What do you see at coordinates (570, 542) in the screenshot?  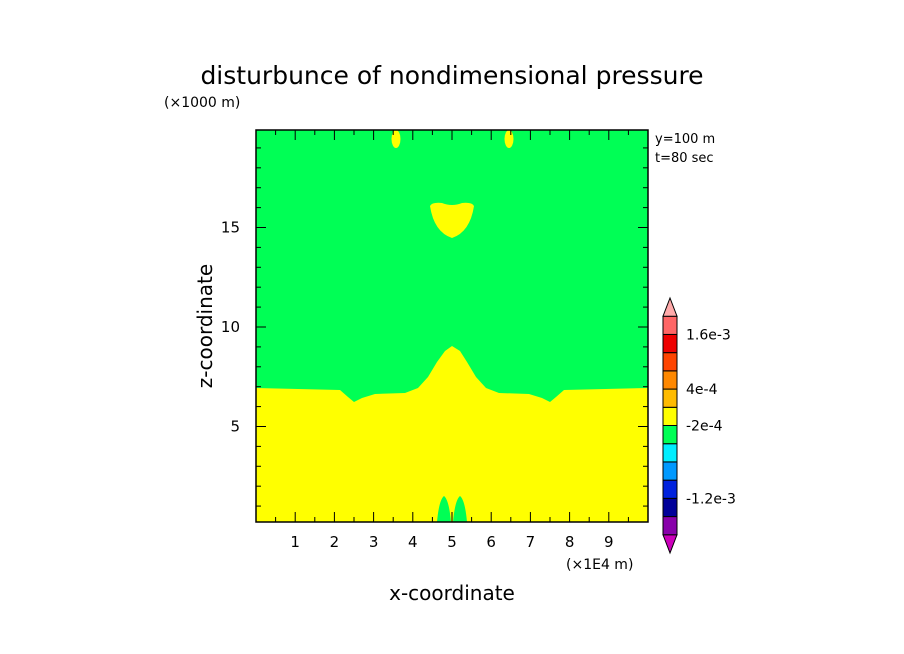 I see `x-tick-label: 8` at bounding box center [570, 542].